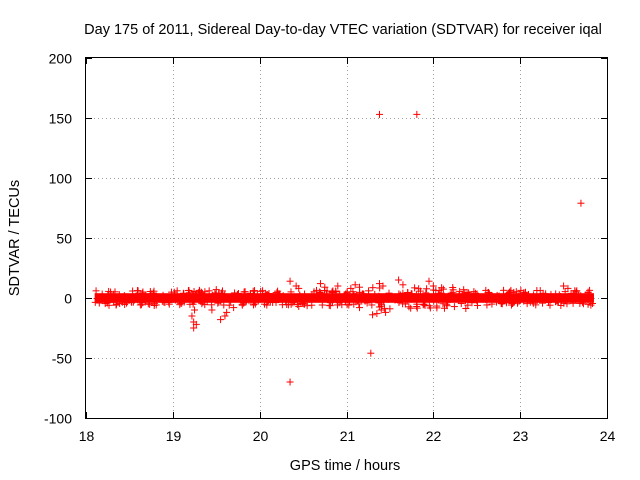 This screenshot has height=480, width=640. I want to click on y-tick-label: 100, so click(61, 179).